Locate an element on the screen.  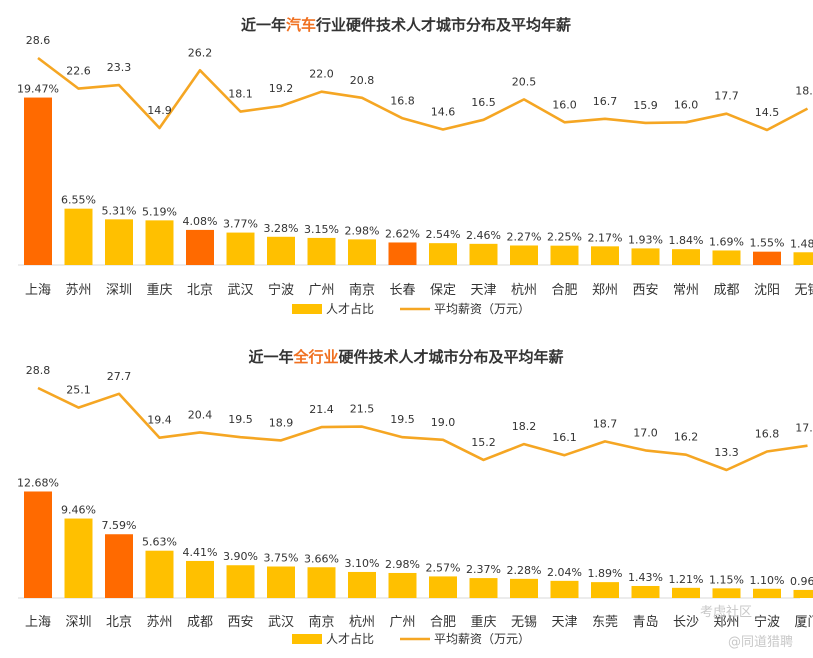
chart2-bar-label-10: 2.57% is located at coordinates (443, 567).